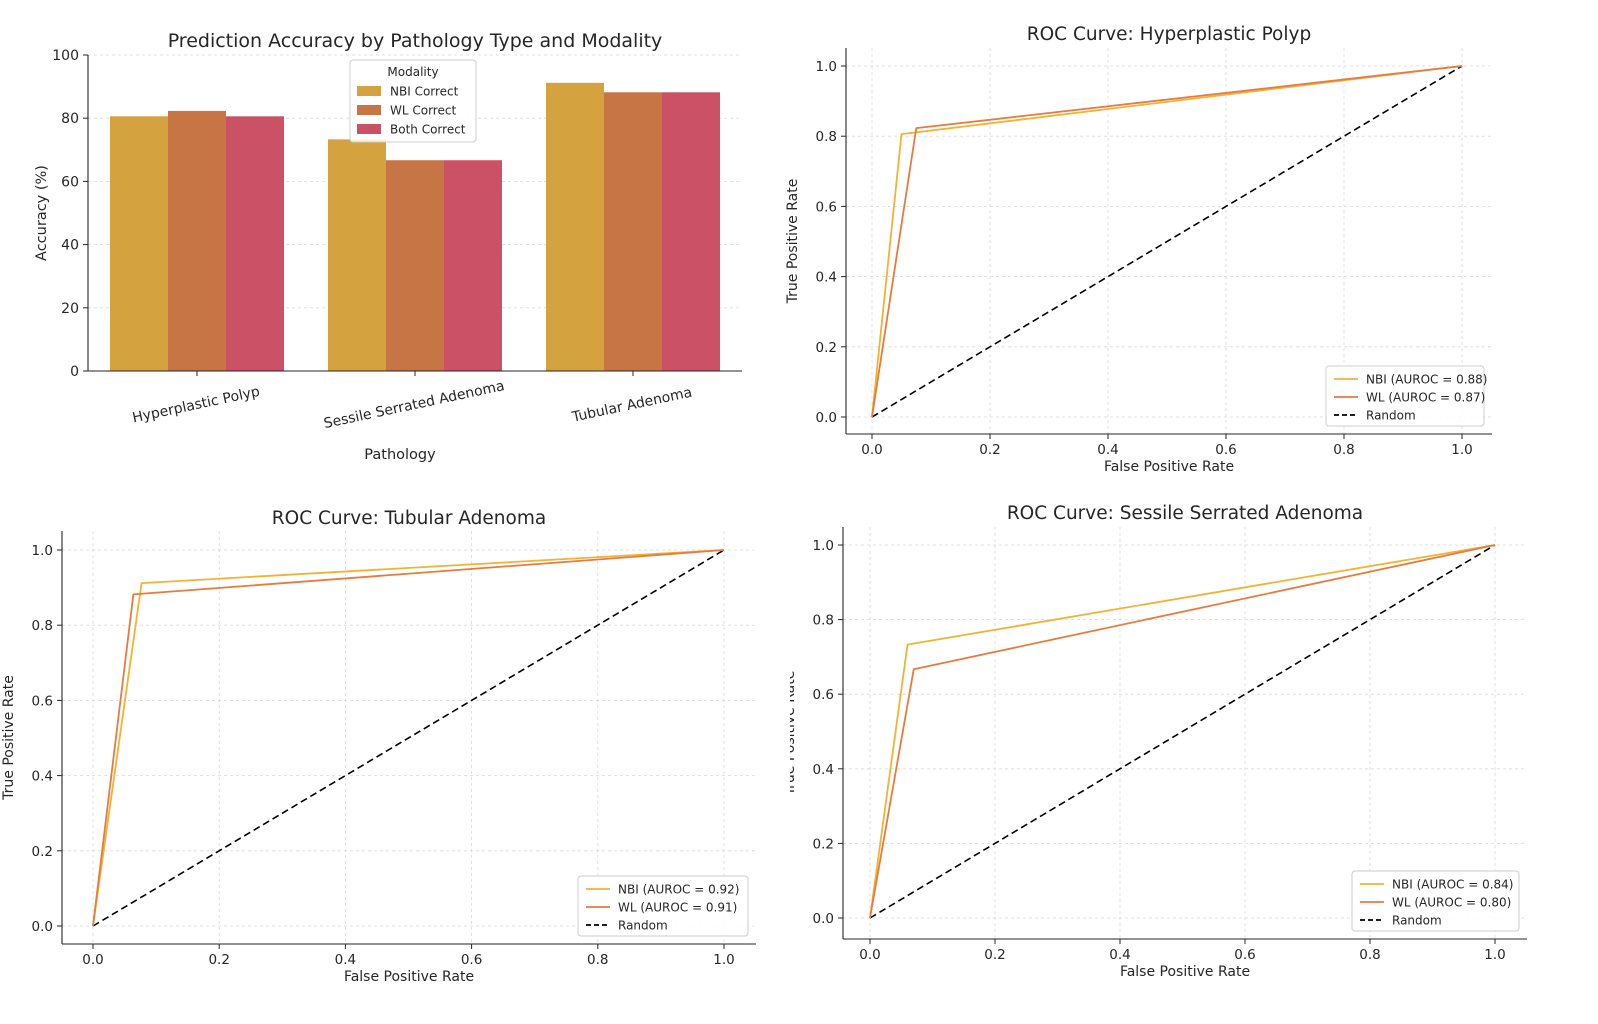 The width and height of the screenshot is (1598, 1024). I want to click on y-tick-label: 0, so click(74, 372).